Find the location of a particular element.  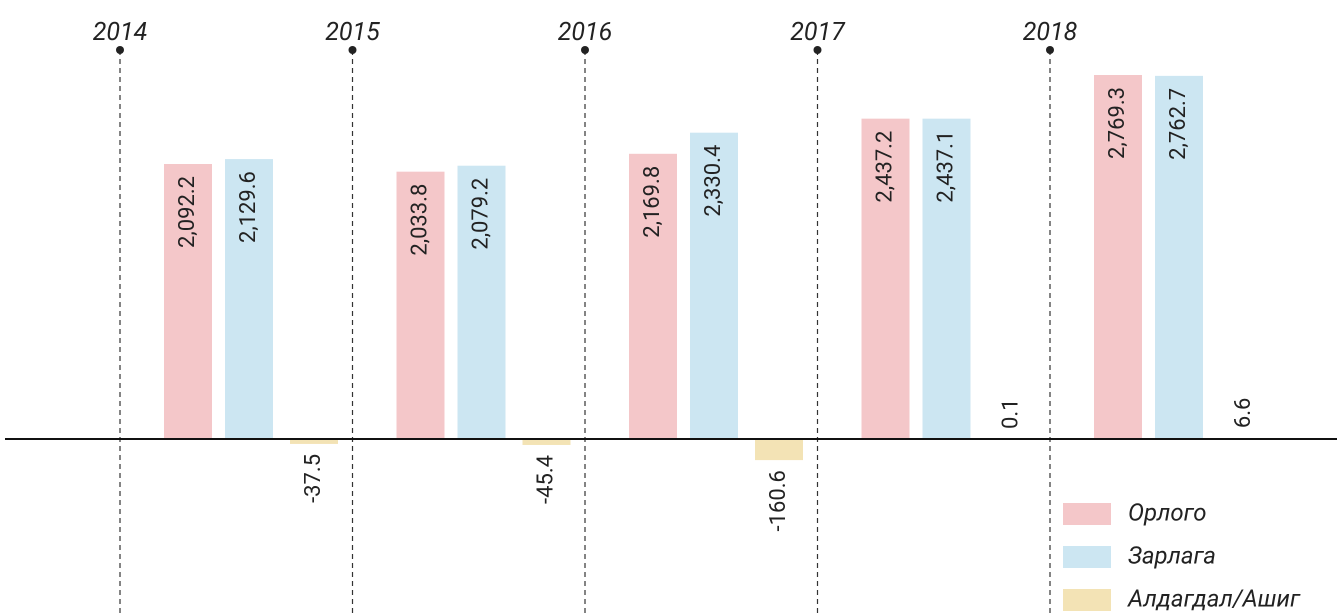

value-label: 2,033.8 is located at coordinates (419, 220).